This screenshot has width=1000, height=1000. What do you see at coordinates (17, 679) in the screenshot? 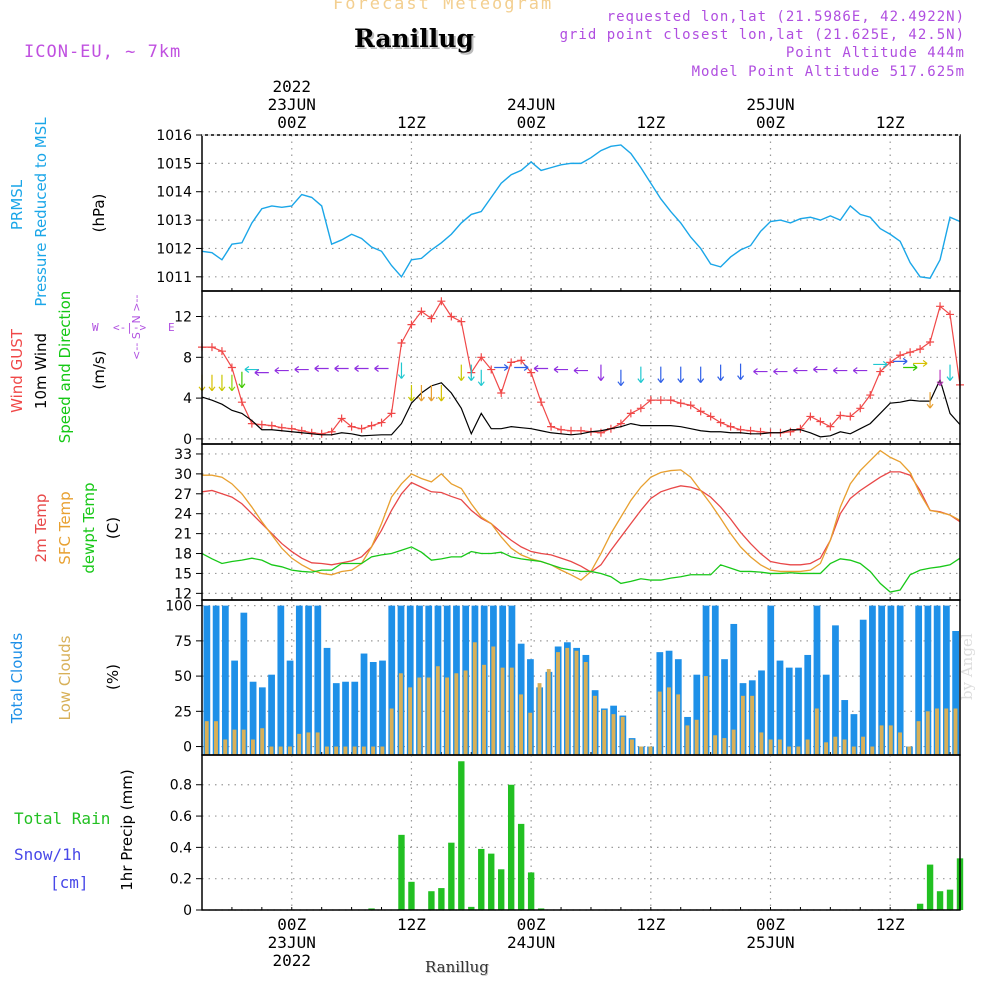
I see `total-clouds-axis-label: Total Clouds` at bounding box center [17, 679].